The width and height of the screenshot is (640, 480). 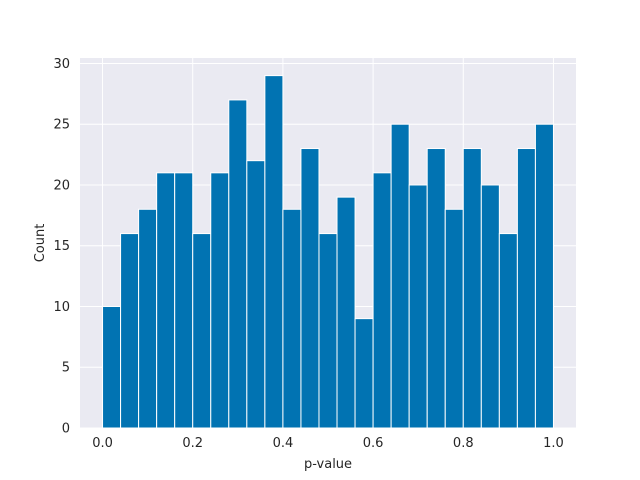 I want to click on y-tick-label: 5, so click(x=66, y=368).